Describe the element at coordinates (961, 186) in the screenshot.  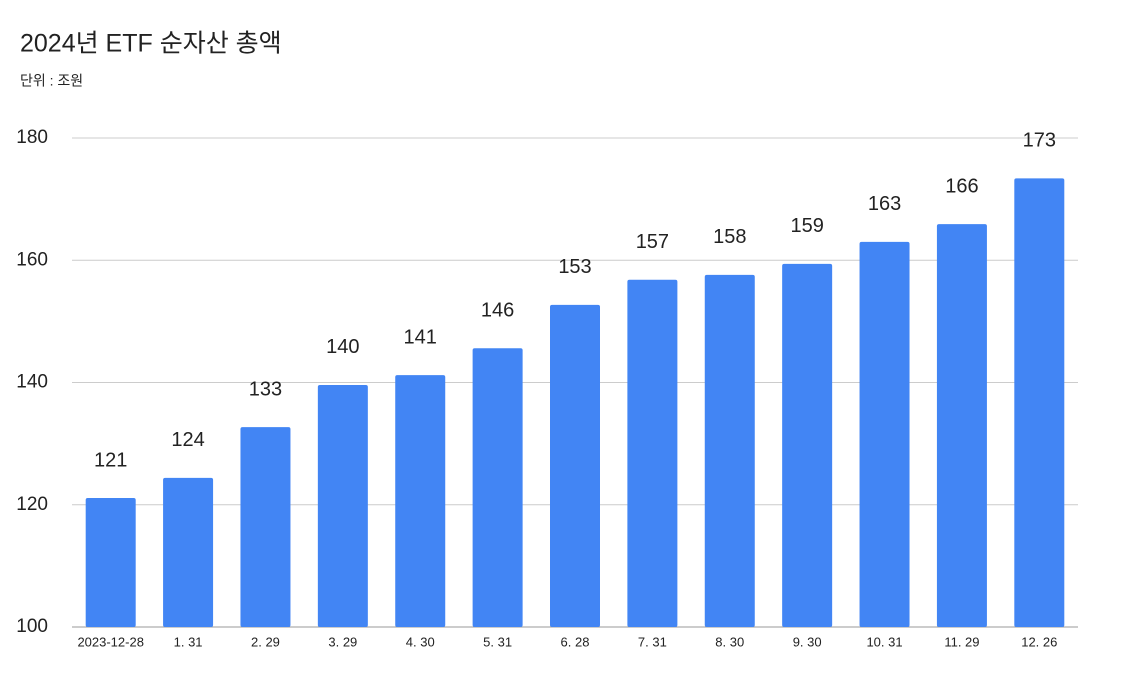
I see `value-label: 166` at that location.